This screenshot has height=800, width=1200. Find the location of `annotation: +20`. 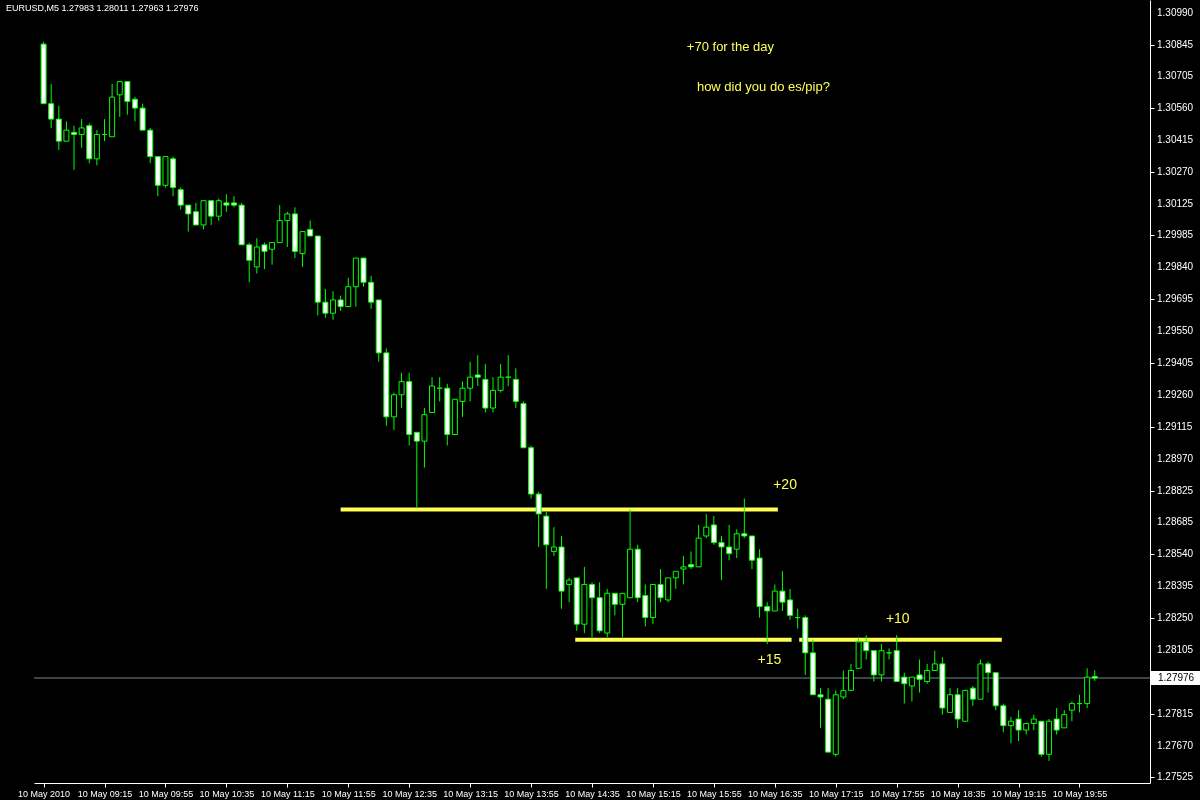

annotation: +20 is located at coordinates (785, 484).